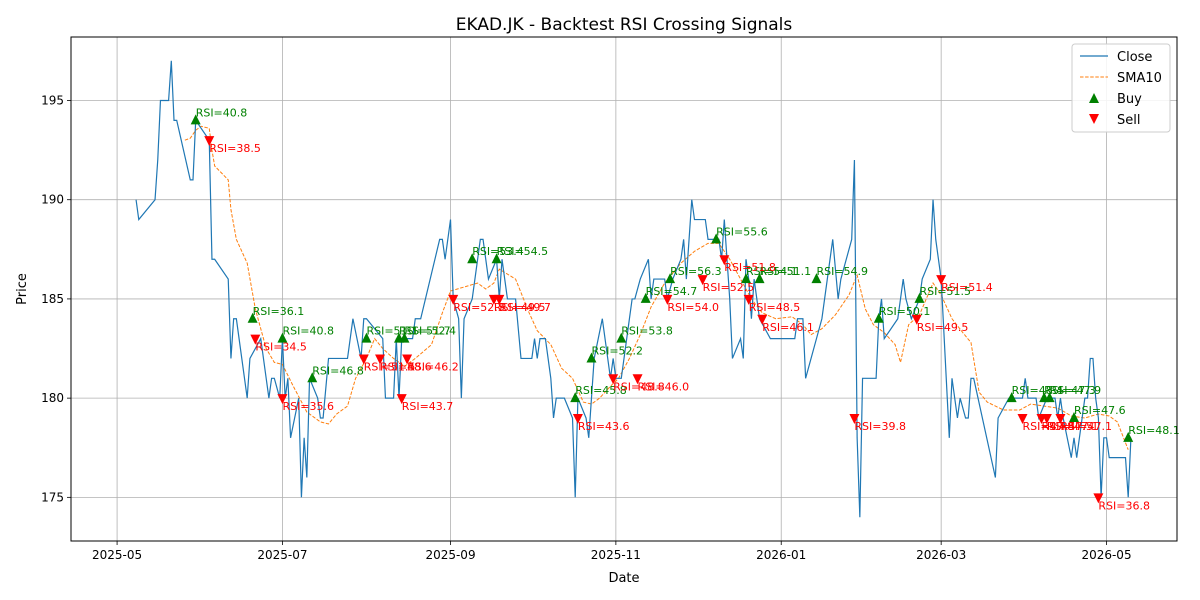  Describe the element at coordinates (390, 366) in the screenshot. I see `sell-signal-label: RSI=51.5` at that location.